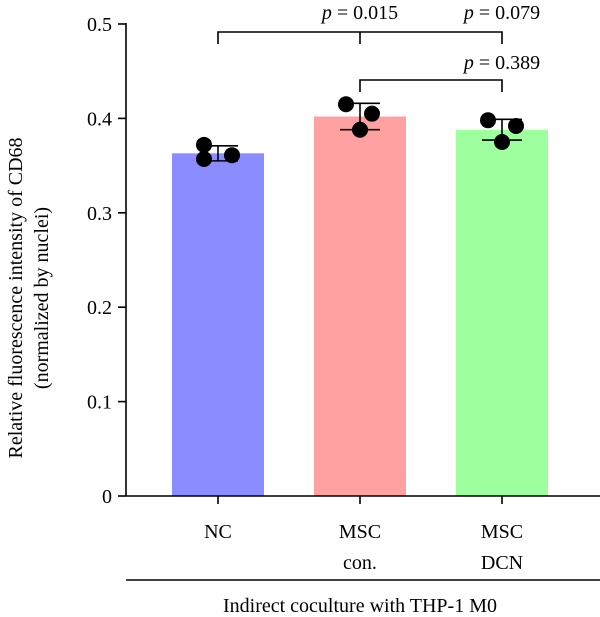 This screenshot has height=617, width=600. I want to click on y-tick-label: 0.5, so click(99, 25).